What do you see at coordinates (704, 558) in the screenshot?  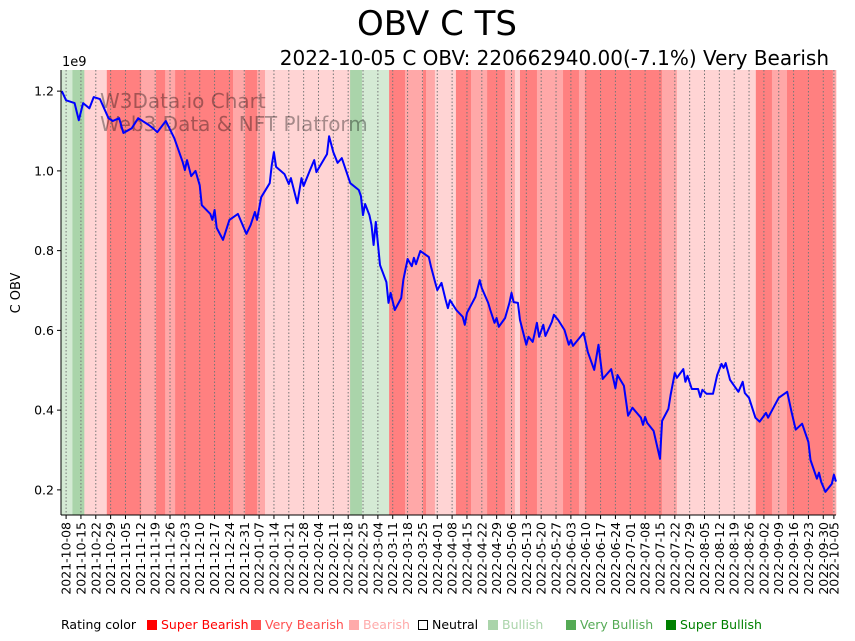 I see `x-tick-label: 2022-08-05` at bounding box center [704, 558].